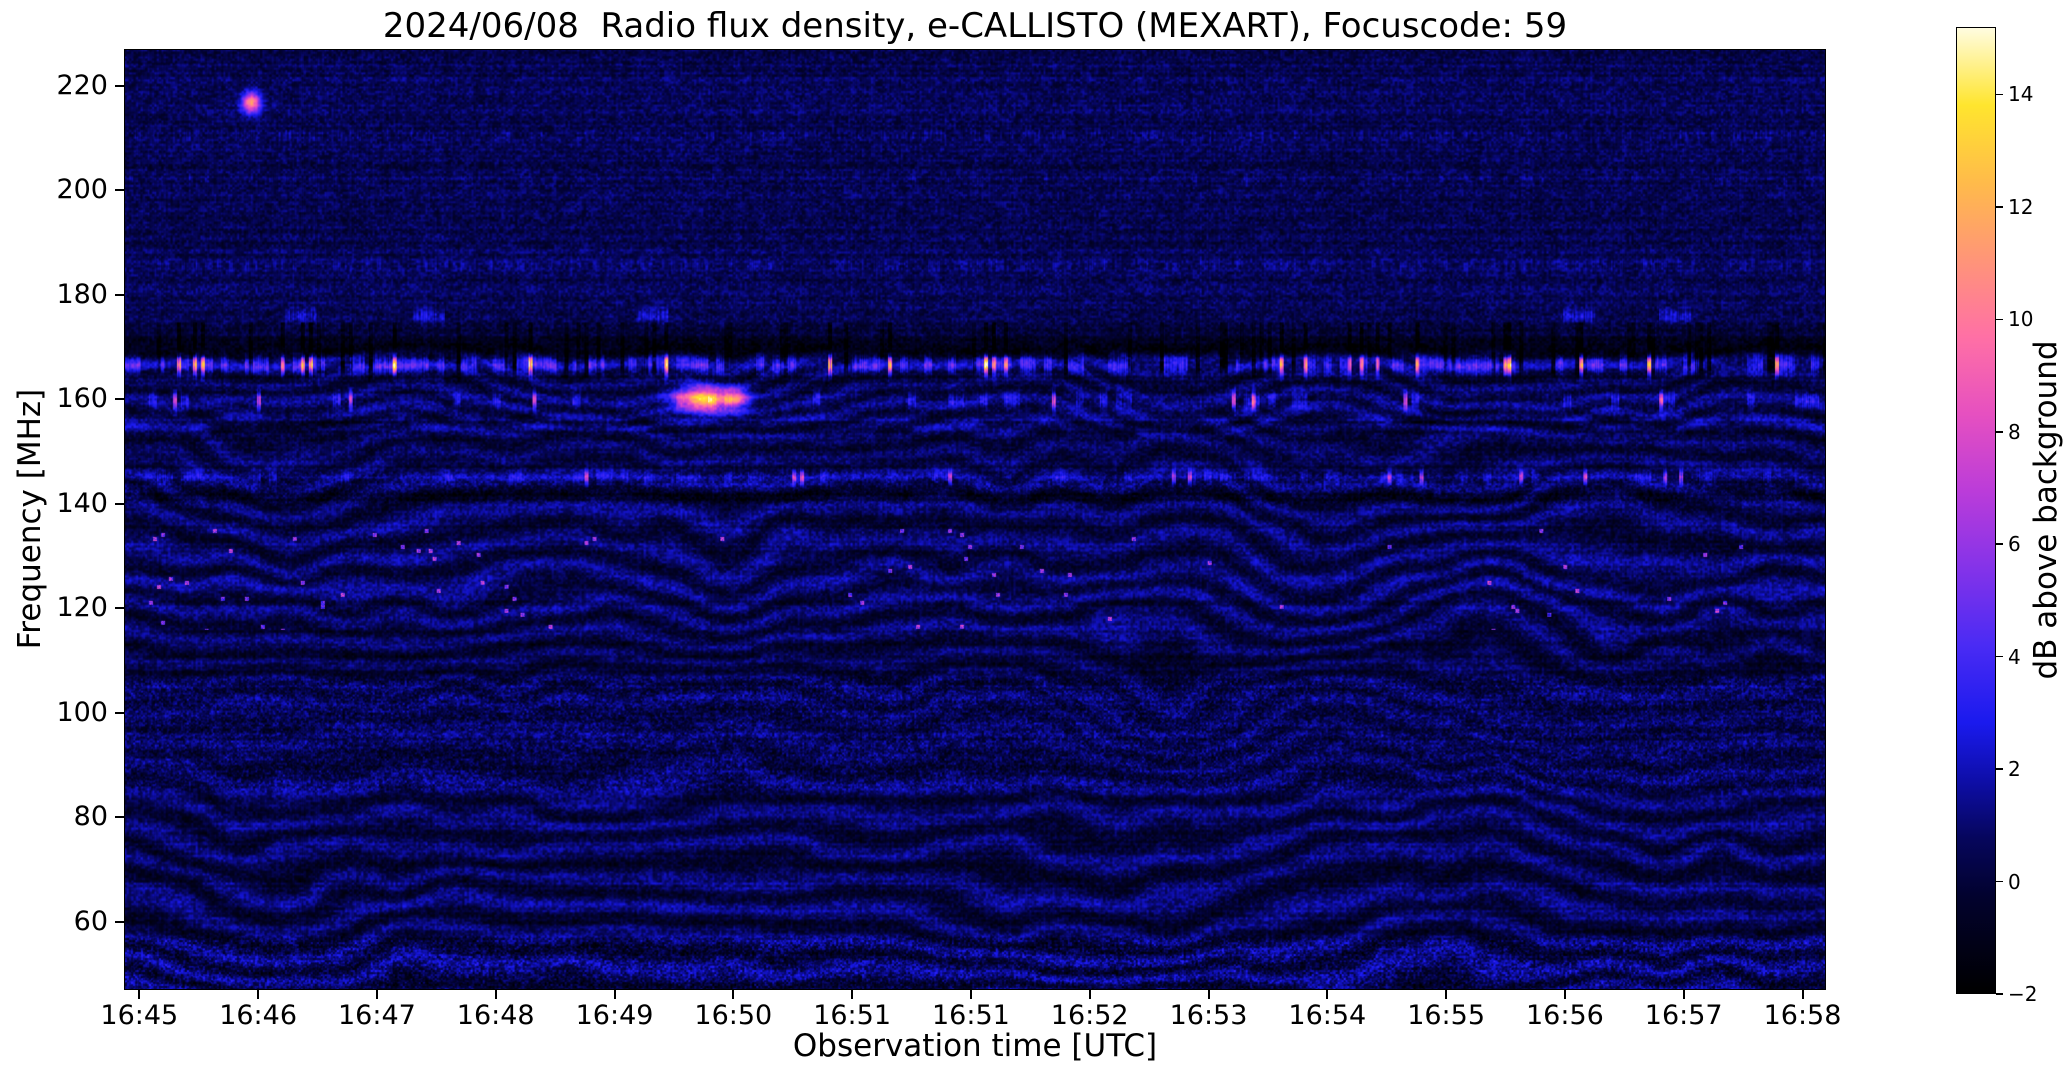  I want to click on x-tick-label: 16:53, so click(1208, 1015).